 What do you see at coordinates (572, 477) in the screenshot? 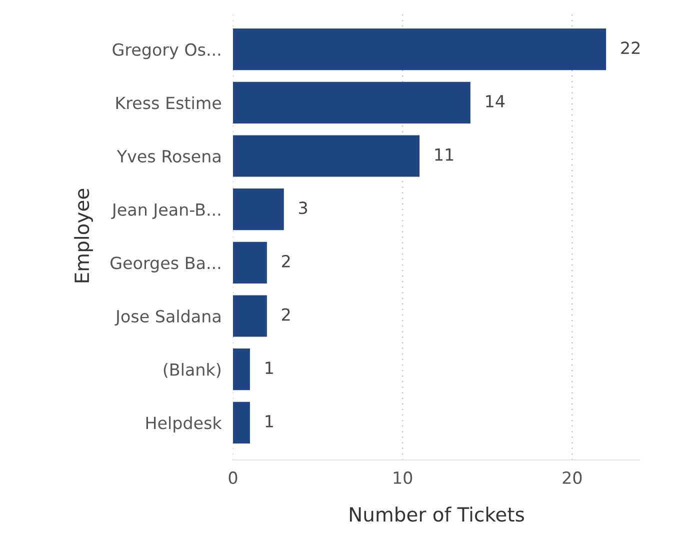
I see `x-tick-label: 20` at bounding box center [572, 477].